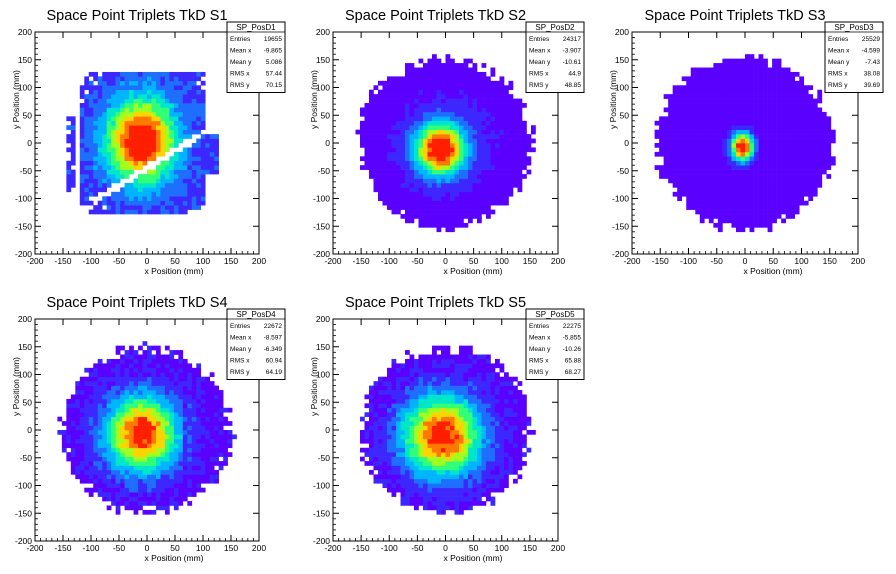 Image resolution: width=896 pixels, height=574 pixels. Describe the element at coordinates (314, 99) in the screenshot. I see `y-axis-title: y Position (mm)` at that location.